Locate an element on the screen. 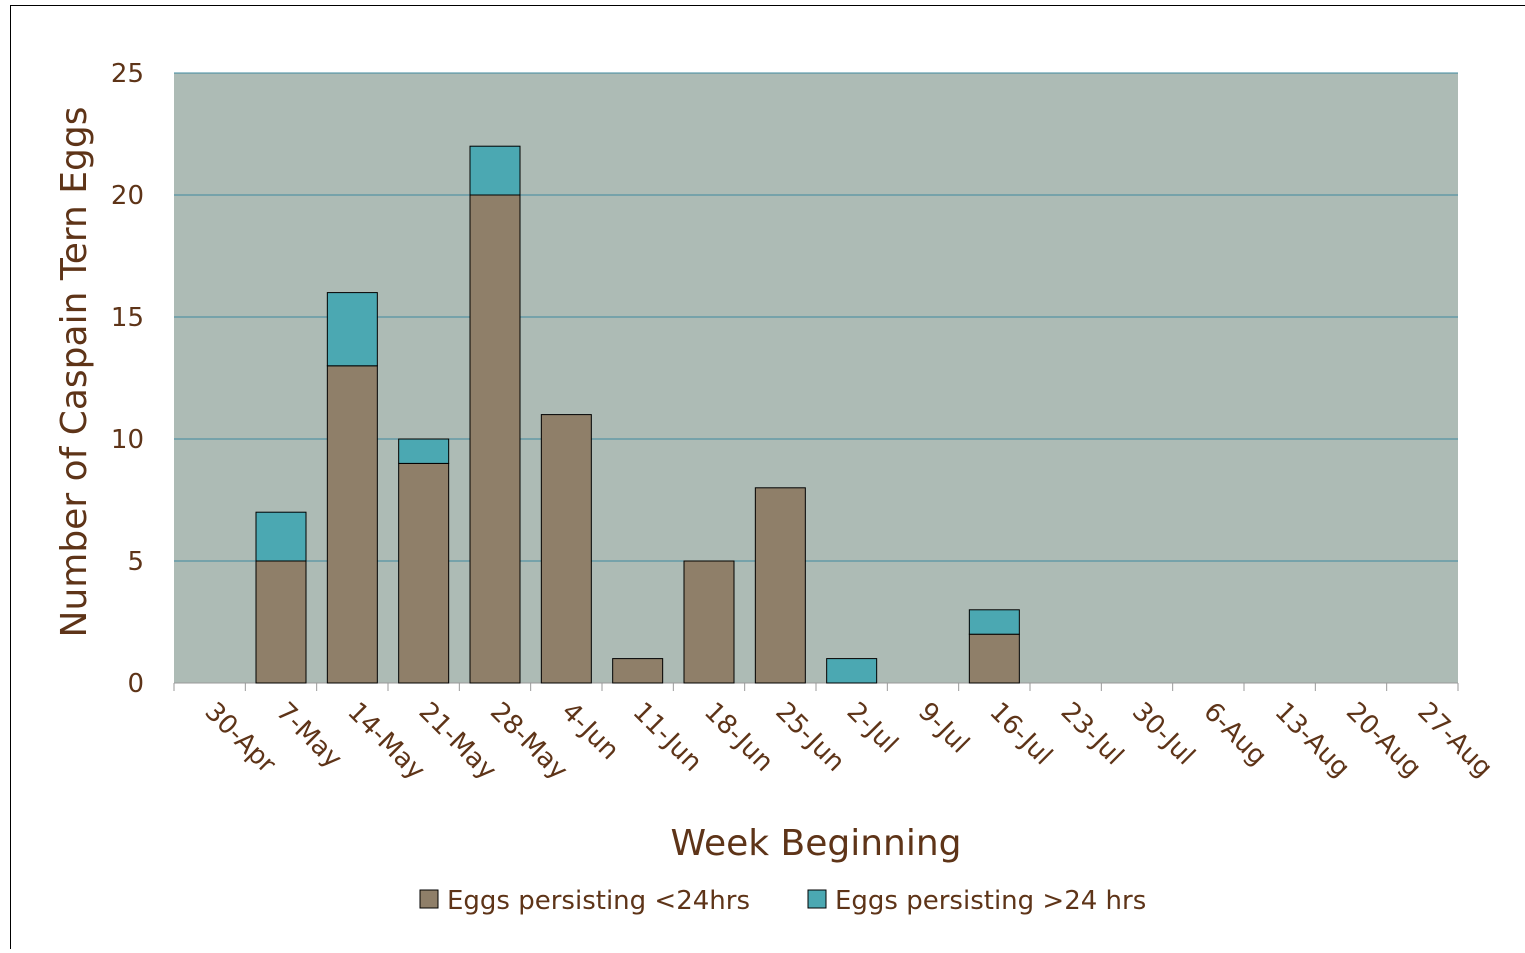 The width and height of the screenshot is (1525, 953). legend-label: Eggs persisting <24hrs is located at coordinates (598, 901).